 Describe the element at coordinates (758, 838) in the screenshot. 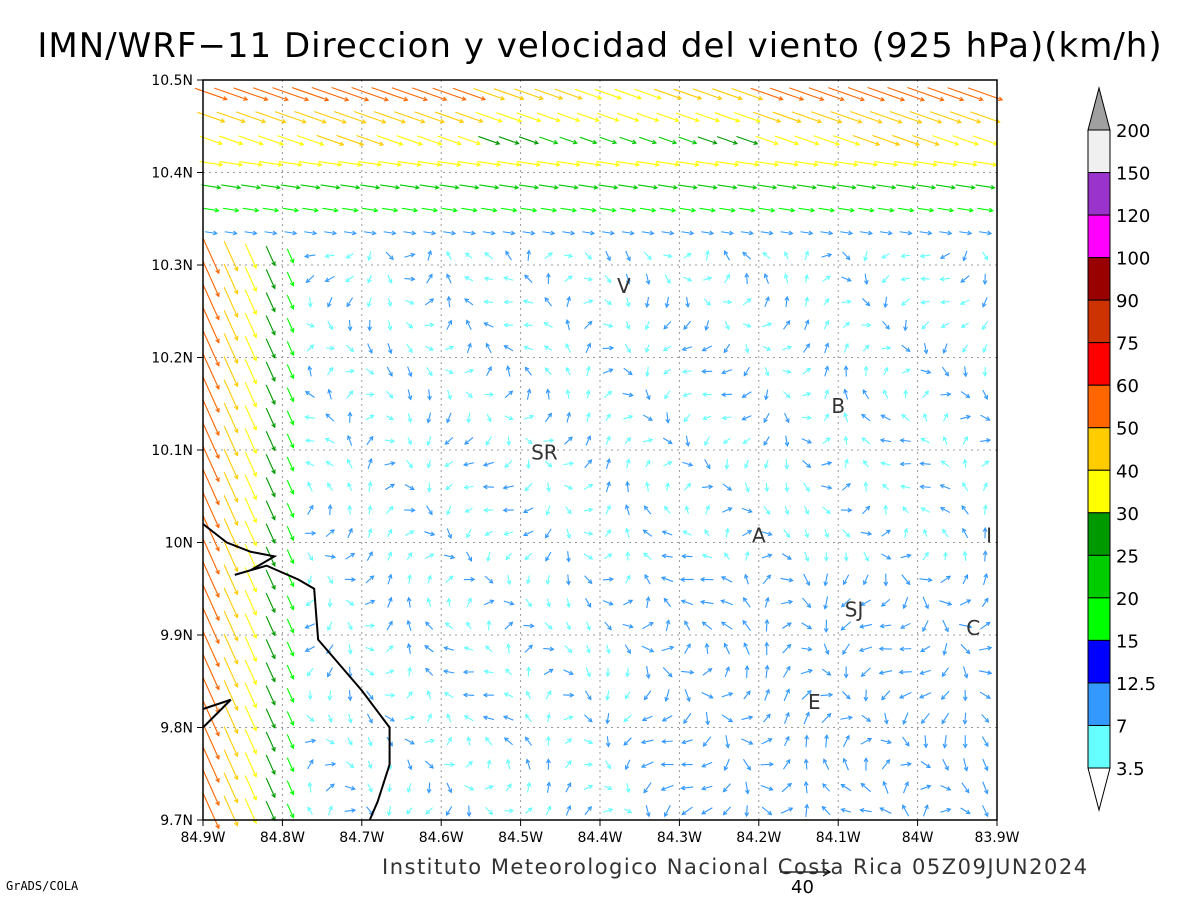

I see `x-tick-label: 84.2W` at that location.